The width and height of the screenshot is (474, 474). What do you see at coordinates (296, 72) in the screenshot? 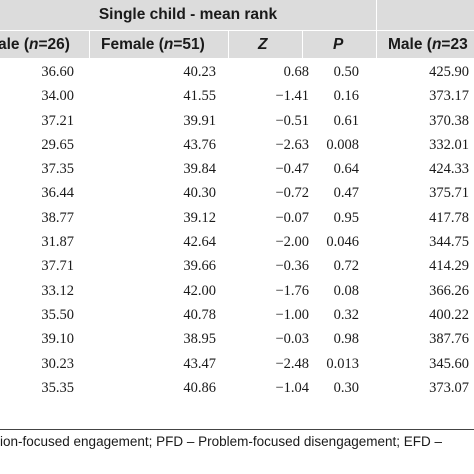
I see `cell-z: 0.68` at bounding box center [296, 72].